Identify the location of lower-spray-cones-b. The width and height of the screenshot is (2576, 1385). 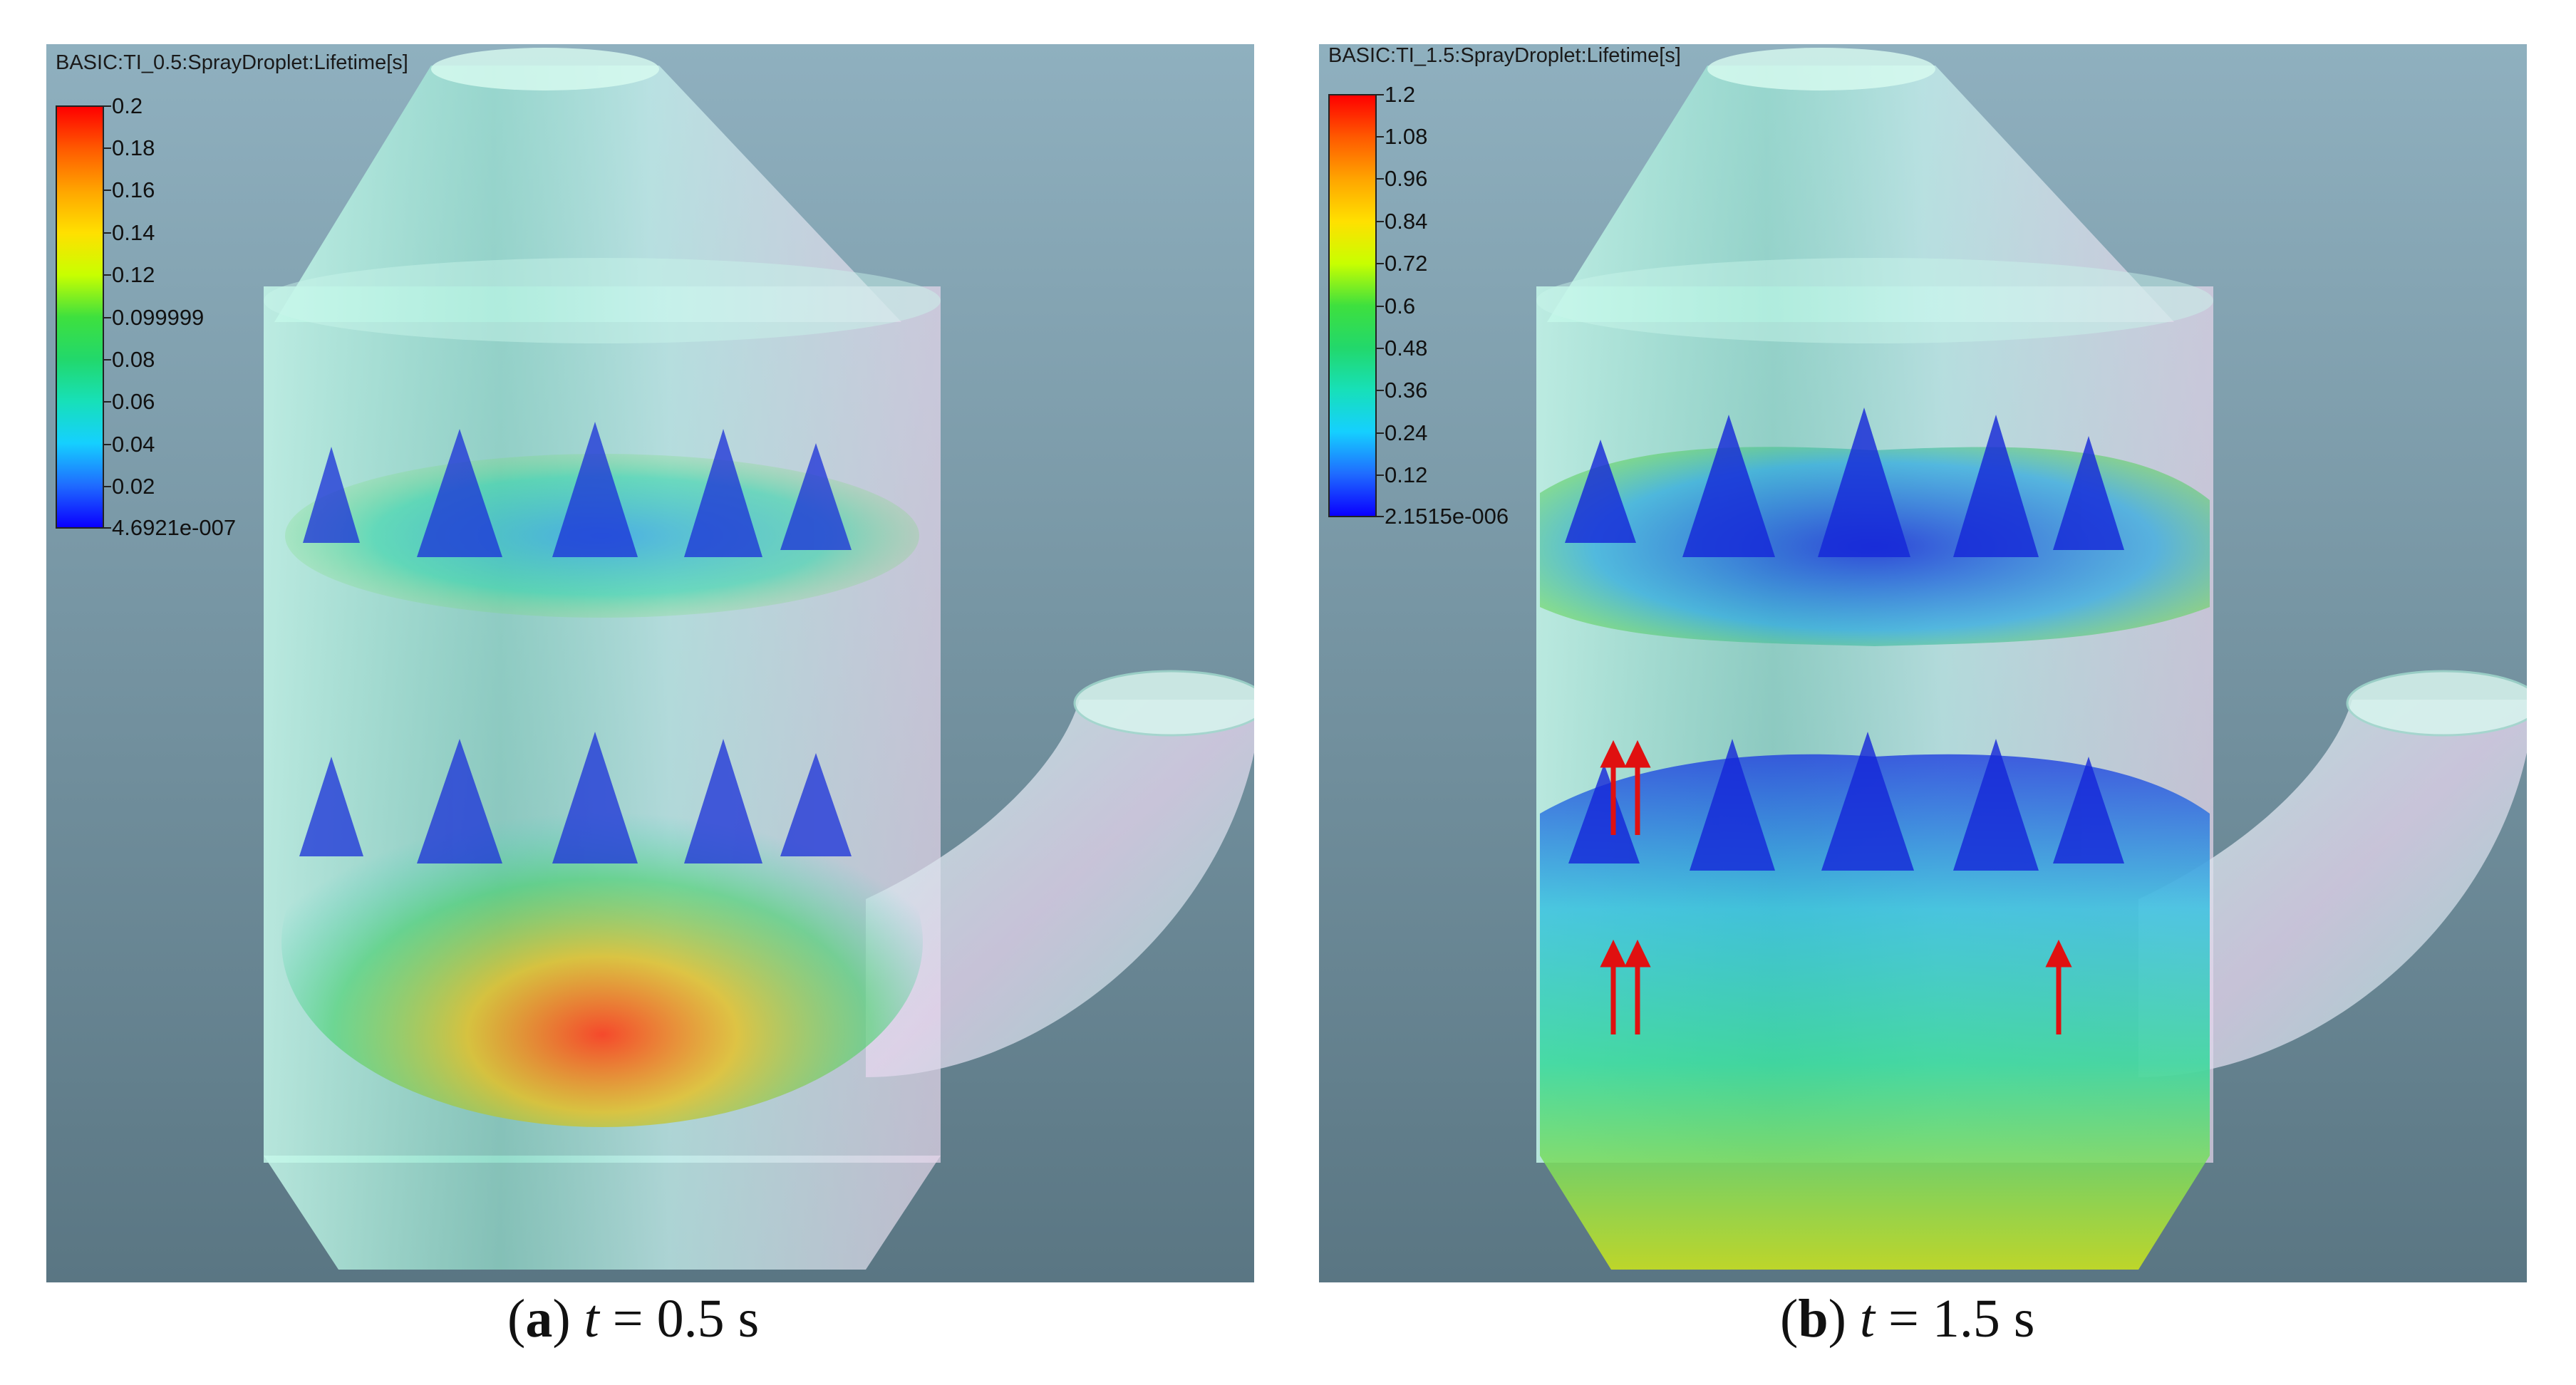
(1846, 801).